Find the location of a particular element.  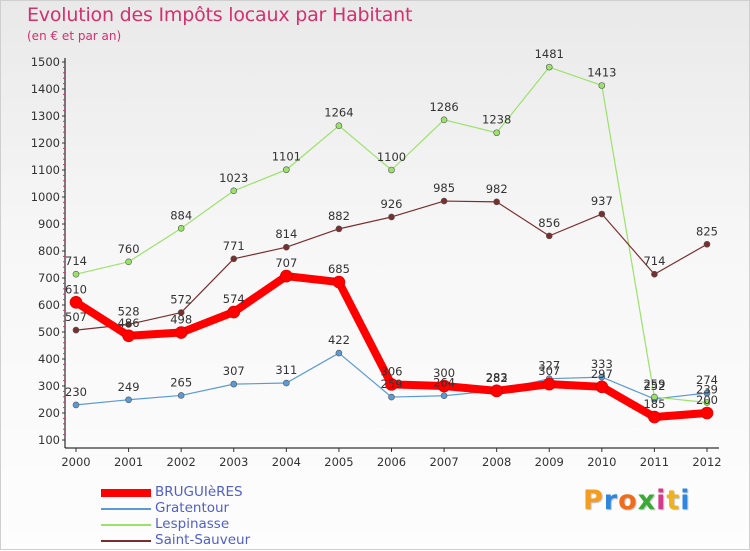

data-label: 937 is located at coordinates (602, 201).